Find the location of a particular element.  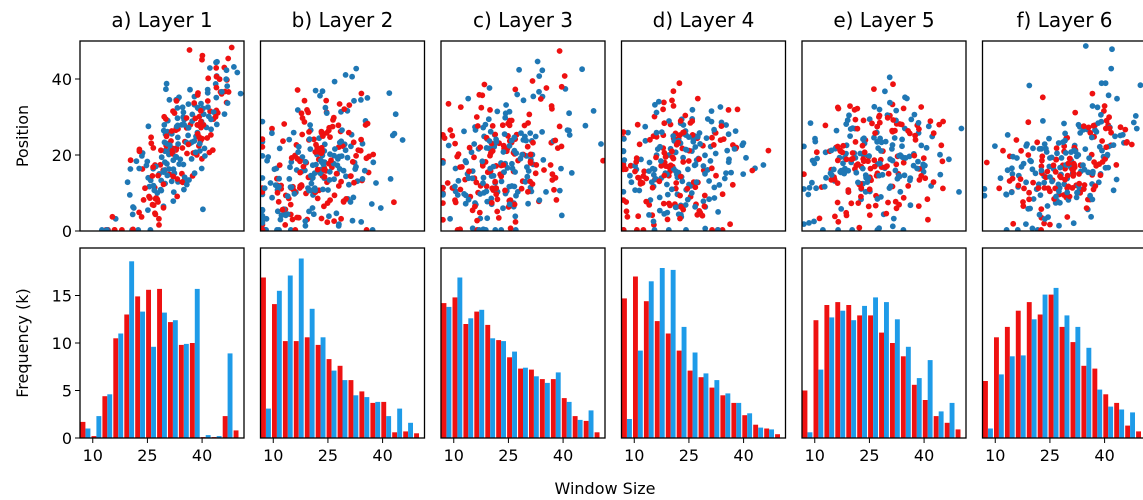

bar-series-red is located at coordinates (1062, 366).